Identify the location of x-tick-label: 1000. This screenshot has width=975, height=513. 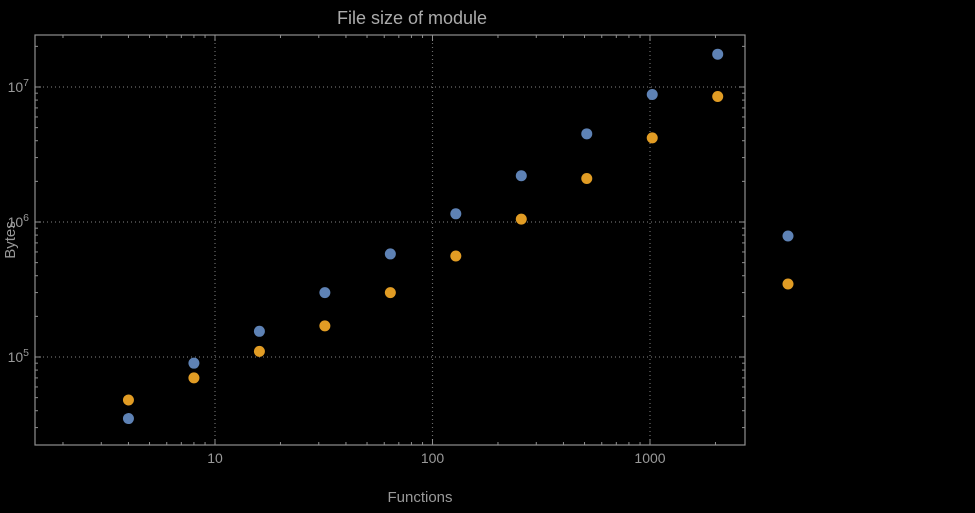
(649, 458).